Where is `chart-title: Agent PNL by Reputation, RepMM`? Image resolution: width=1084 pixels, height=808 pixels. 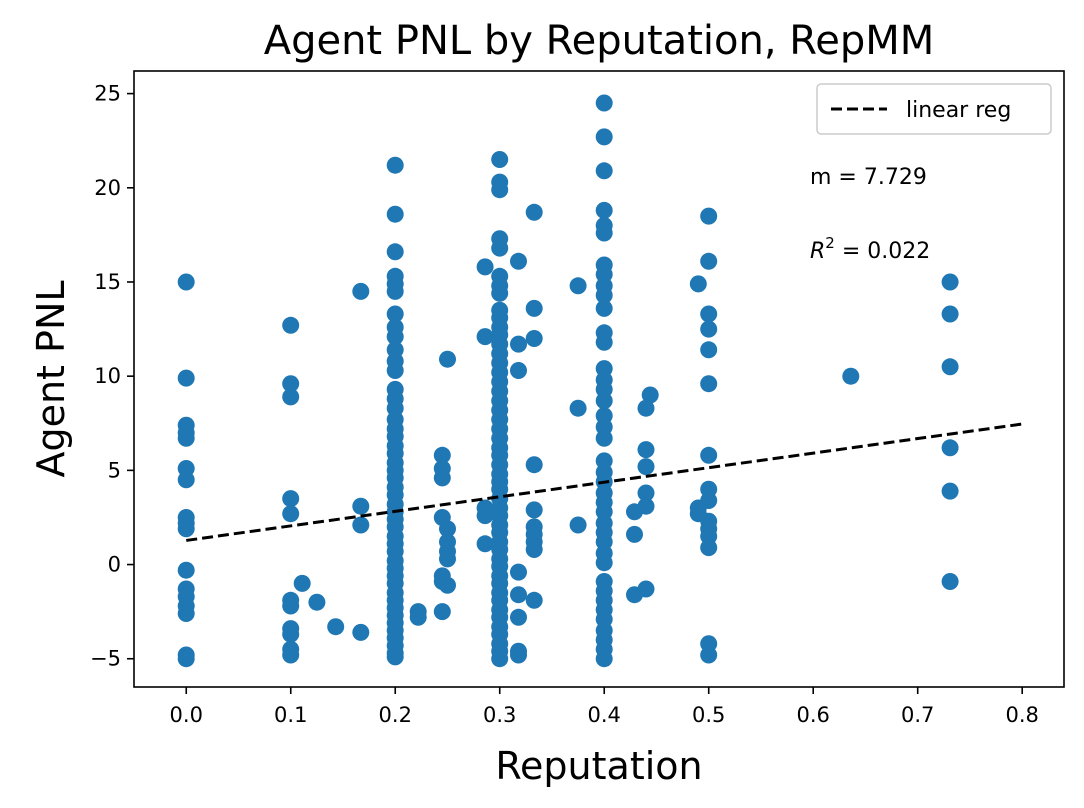
chart-title: Agent PNL by Reputation, RepMM is located at coordinates (599, 41).